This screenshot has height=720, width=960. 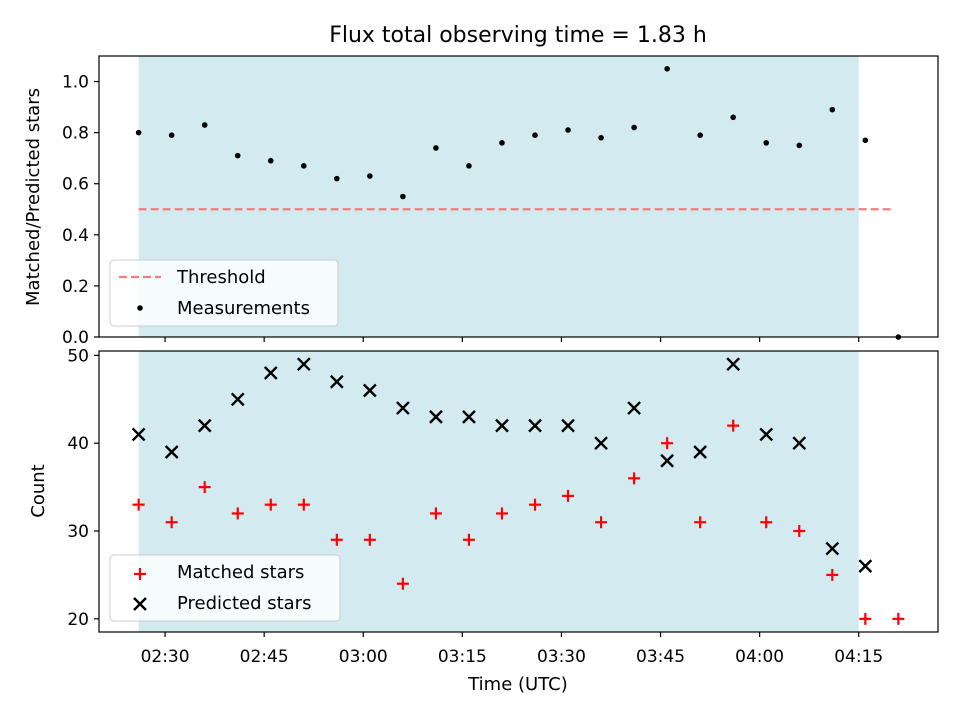 What do you see at coordinates (75, 134) in the screenshot?
I see `ratio-y-tick-label: 0.8` at bounding box center [75, 134].